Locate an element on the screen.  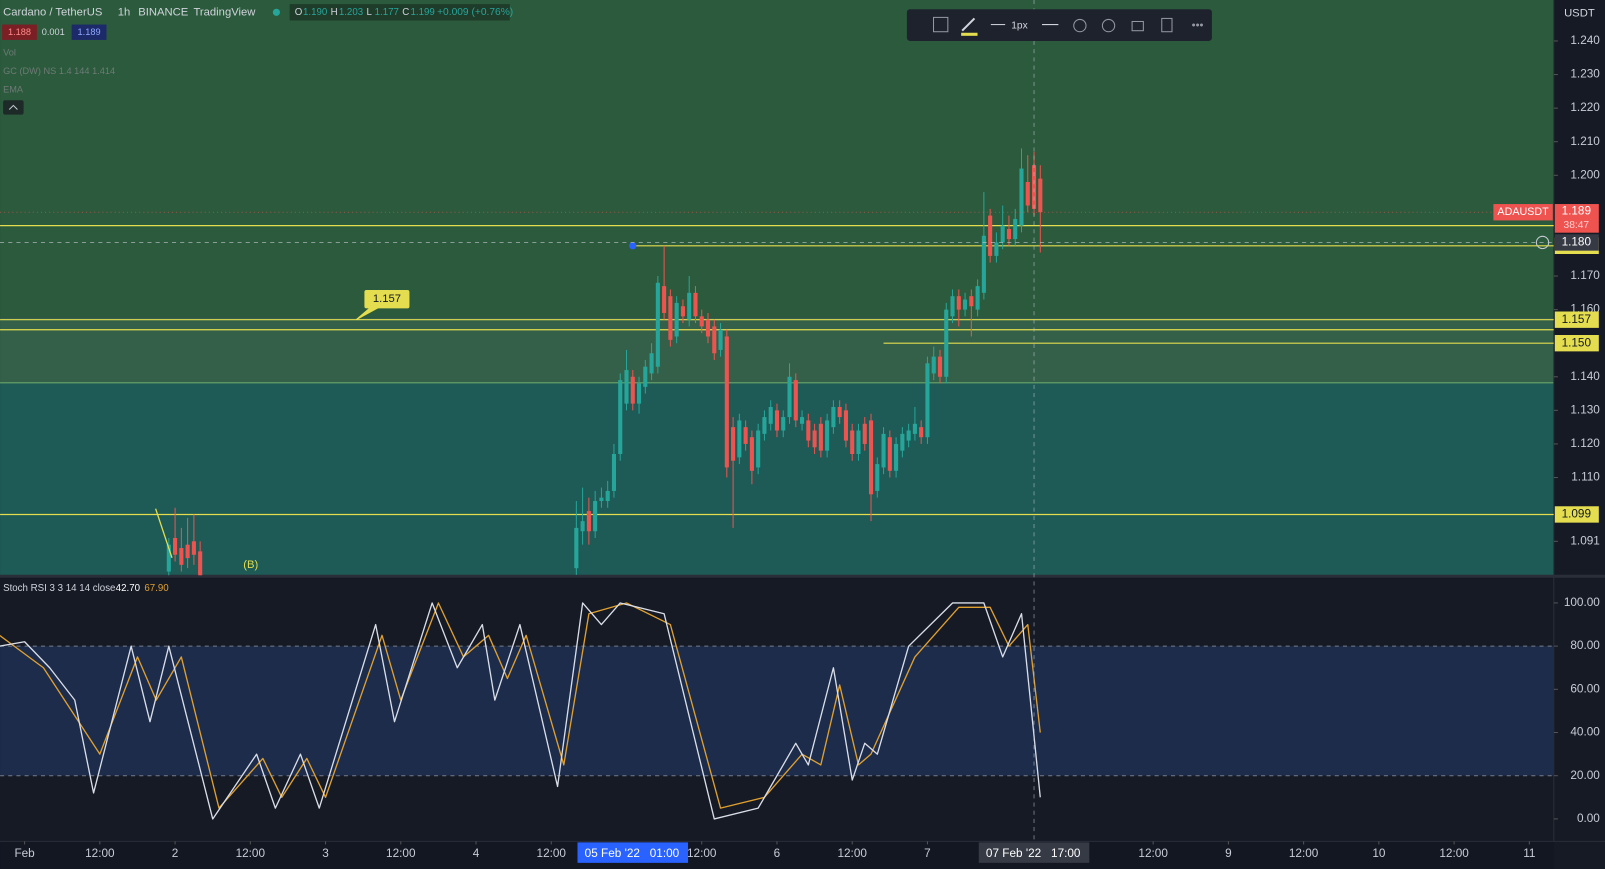
crosshair-label: 1.180 is located at coordinates (1577, 242).